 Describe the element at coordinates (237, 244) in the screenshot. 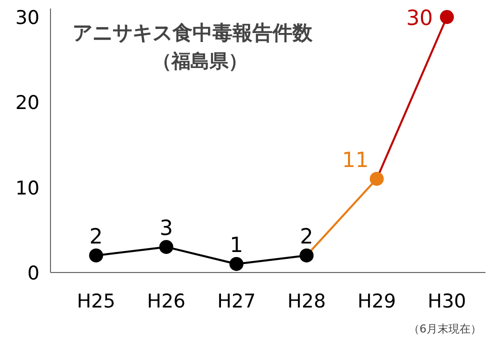

I see `data-label: 1` at that location.